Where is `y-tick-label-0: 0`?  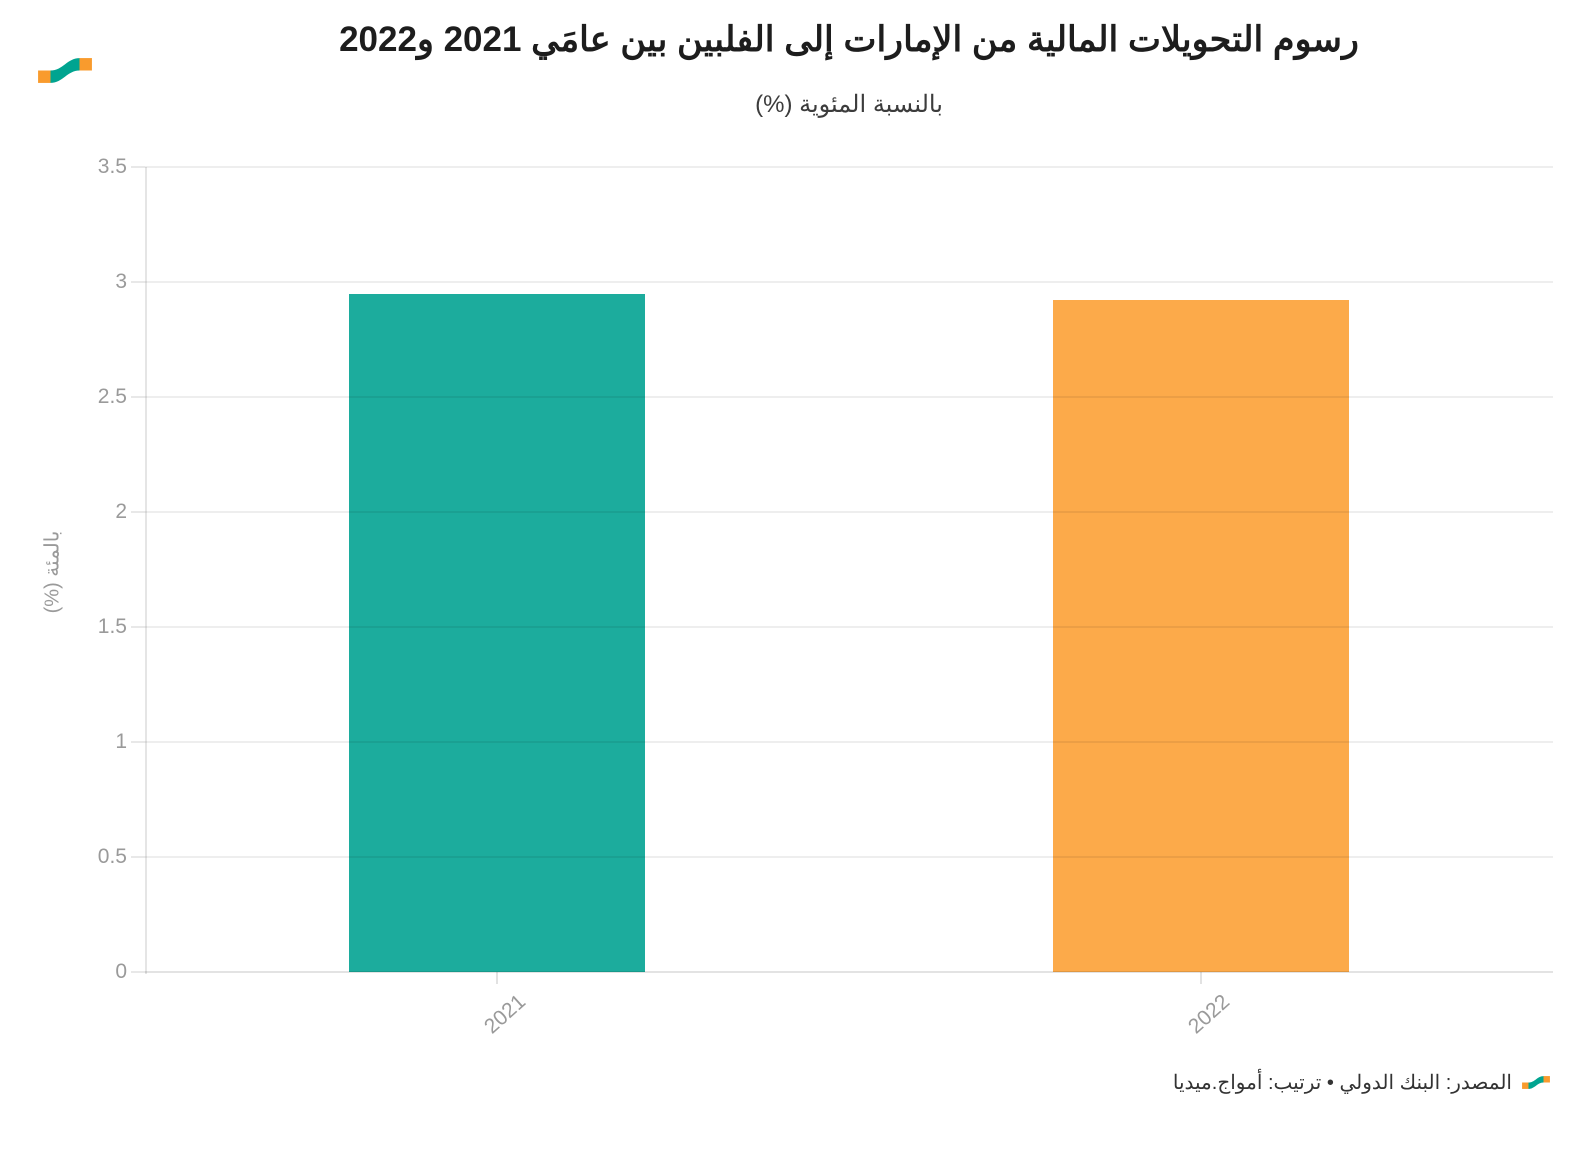 y-tick-label-0: 0 is located at coordinates (121, 971).